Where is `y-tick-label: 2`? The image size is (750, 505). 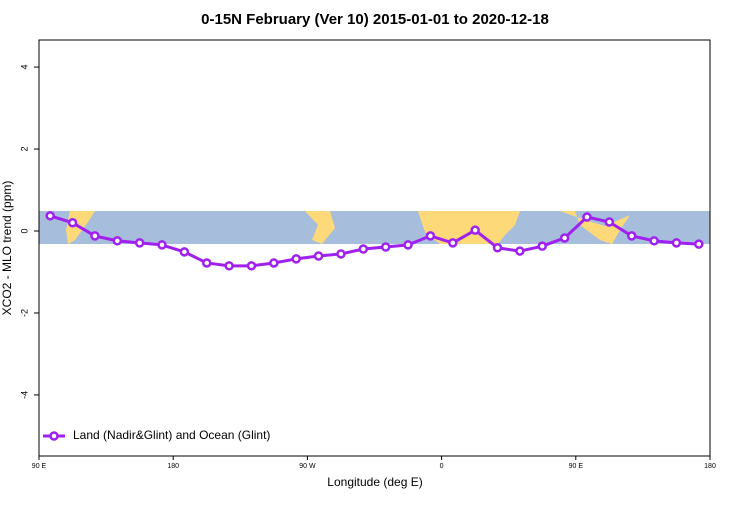
y-tick-label: 2 is located at coordinates (24, 149).